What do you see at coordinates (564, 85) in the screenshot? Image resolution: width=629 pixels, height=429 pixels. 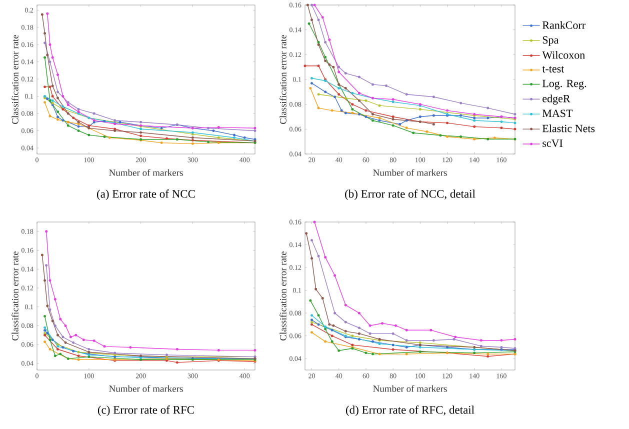 I see `legend-label: Log. Reg.` at bounding box center [564, 85].